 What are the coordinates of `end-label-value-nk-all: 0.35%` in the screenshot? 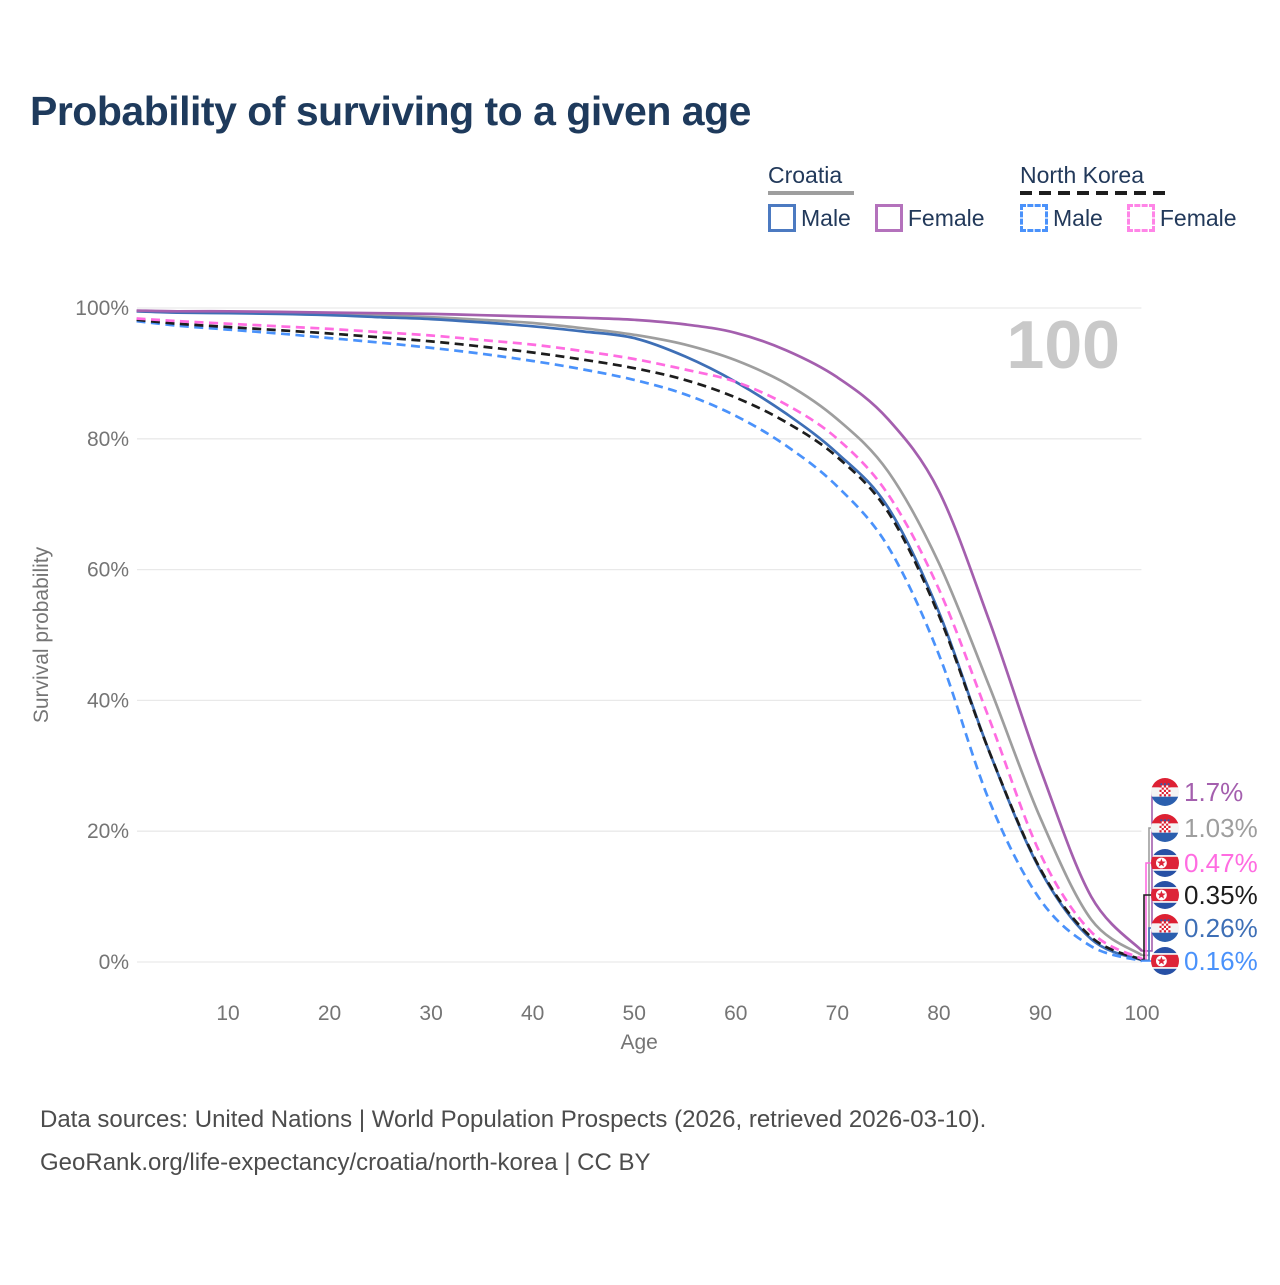 It's located at (1221, 895).